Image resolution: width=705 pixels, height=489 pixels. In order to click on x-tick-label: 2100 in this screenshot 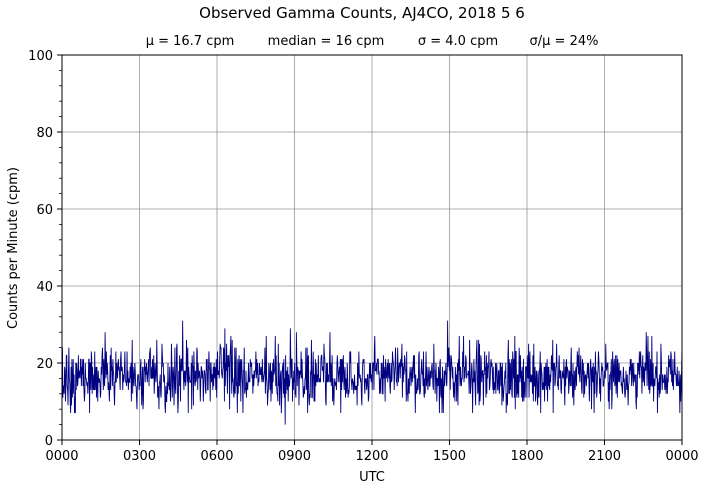, I will do `click(604, 456)`.